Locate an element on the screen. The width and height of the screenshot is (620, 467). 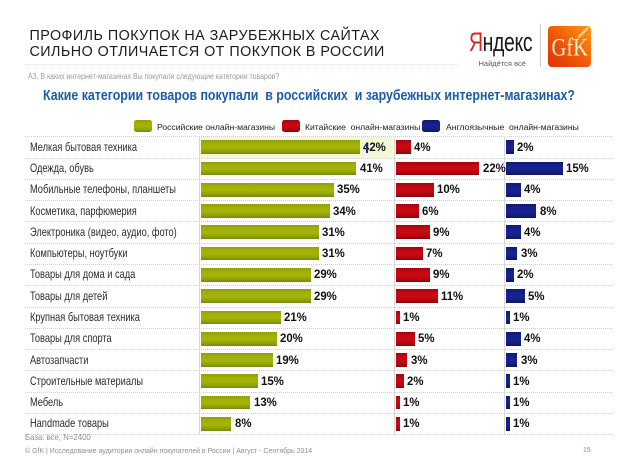
svg-text: GfK is located at coordinates (570, 48).